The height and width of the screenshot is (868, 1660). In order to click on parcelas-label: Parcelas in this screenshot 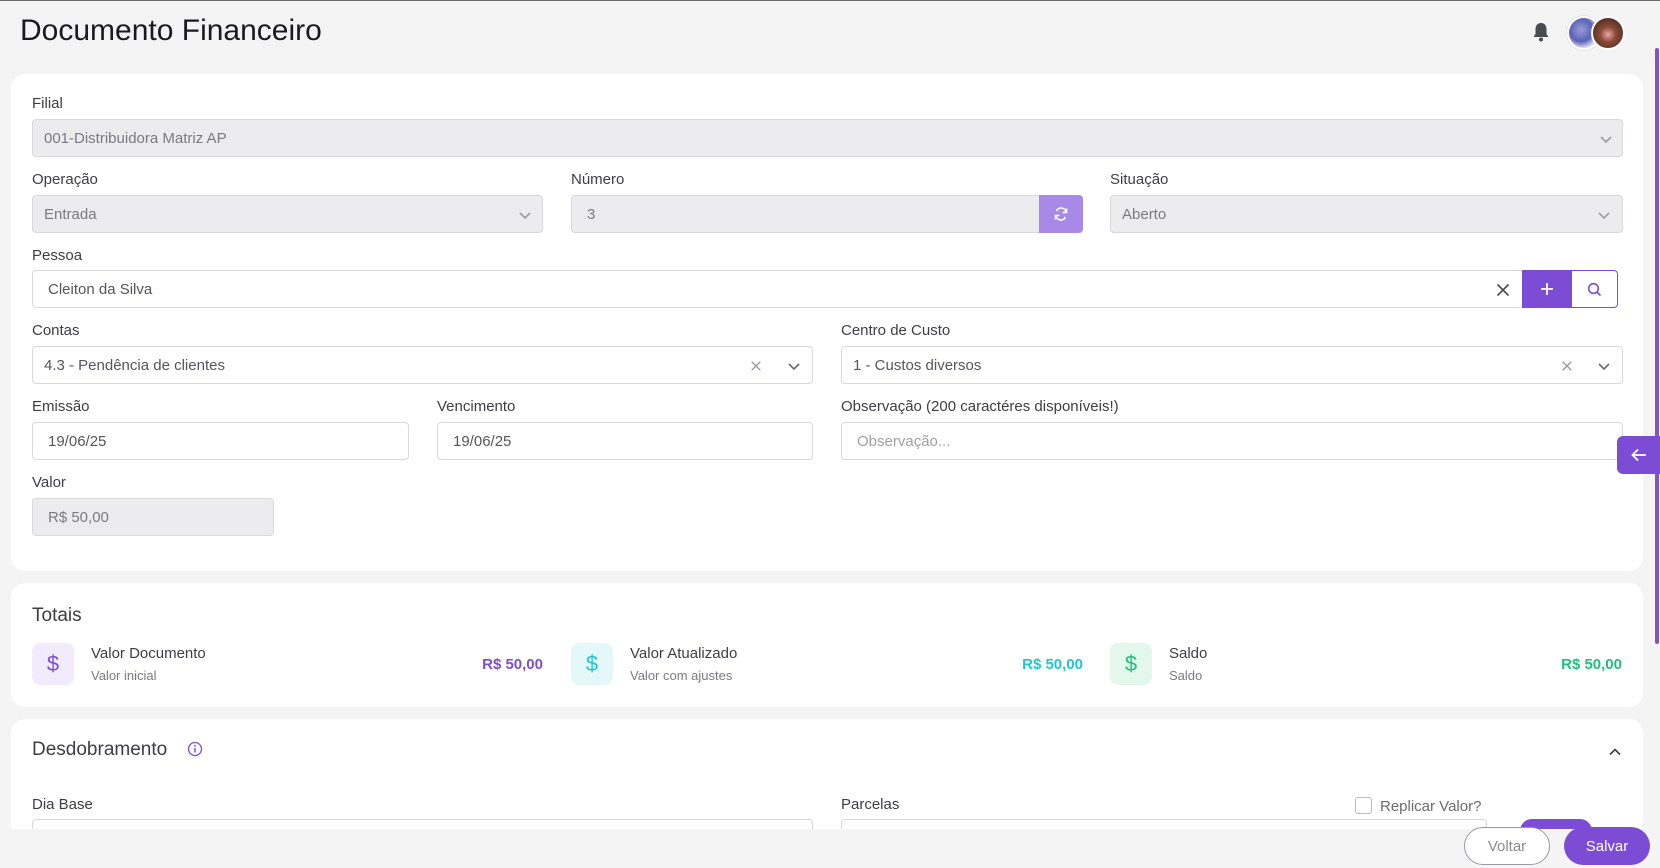, I will do `click(870, 804)`.